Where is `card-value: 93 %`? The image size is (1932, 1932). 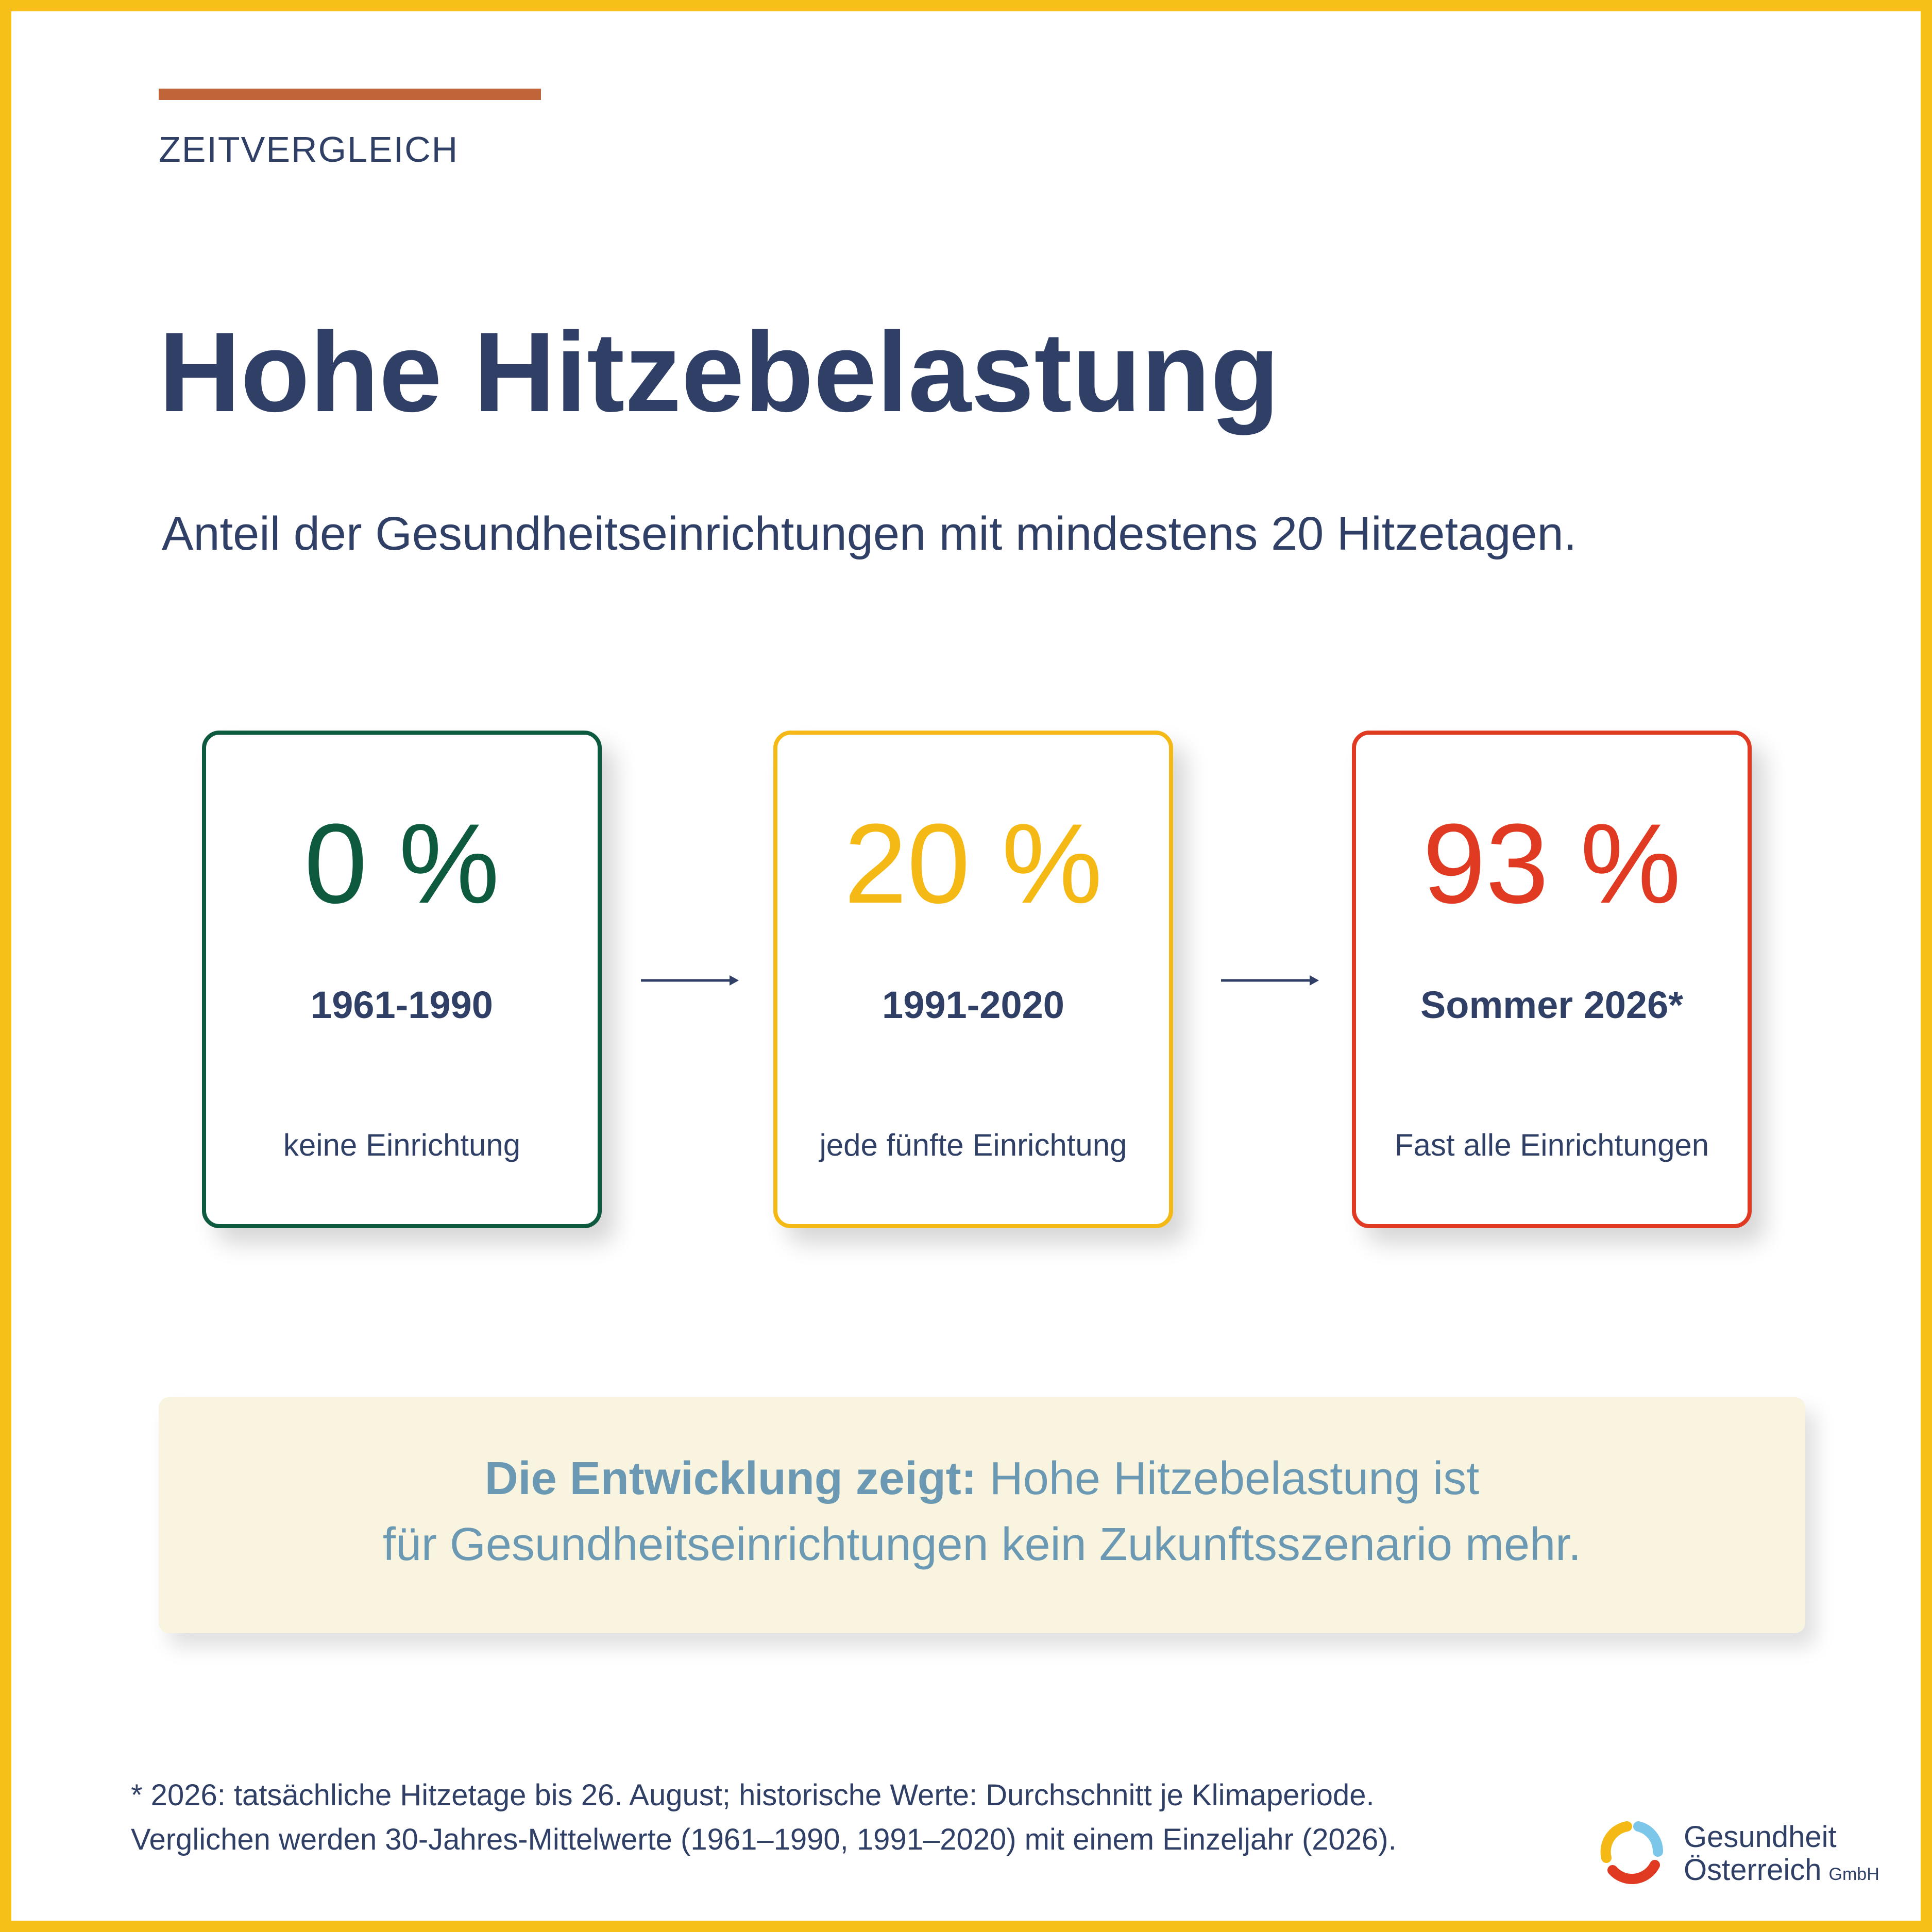
card-value: 93 % is located at coordinates (1551, 863).